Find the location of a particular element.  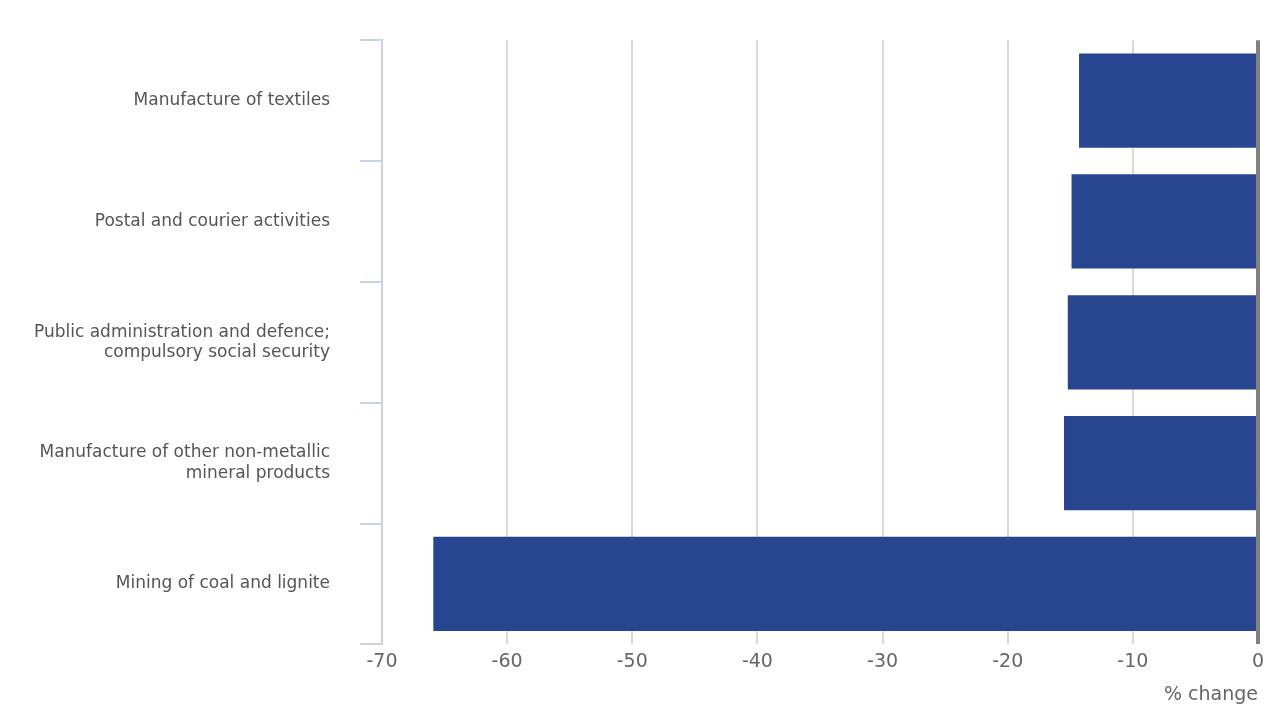

x-tick-label: -60 is located at coordinates (507, 659).